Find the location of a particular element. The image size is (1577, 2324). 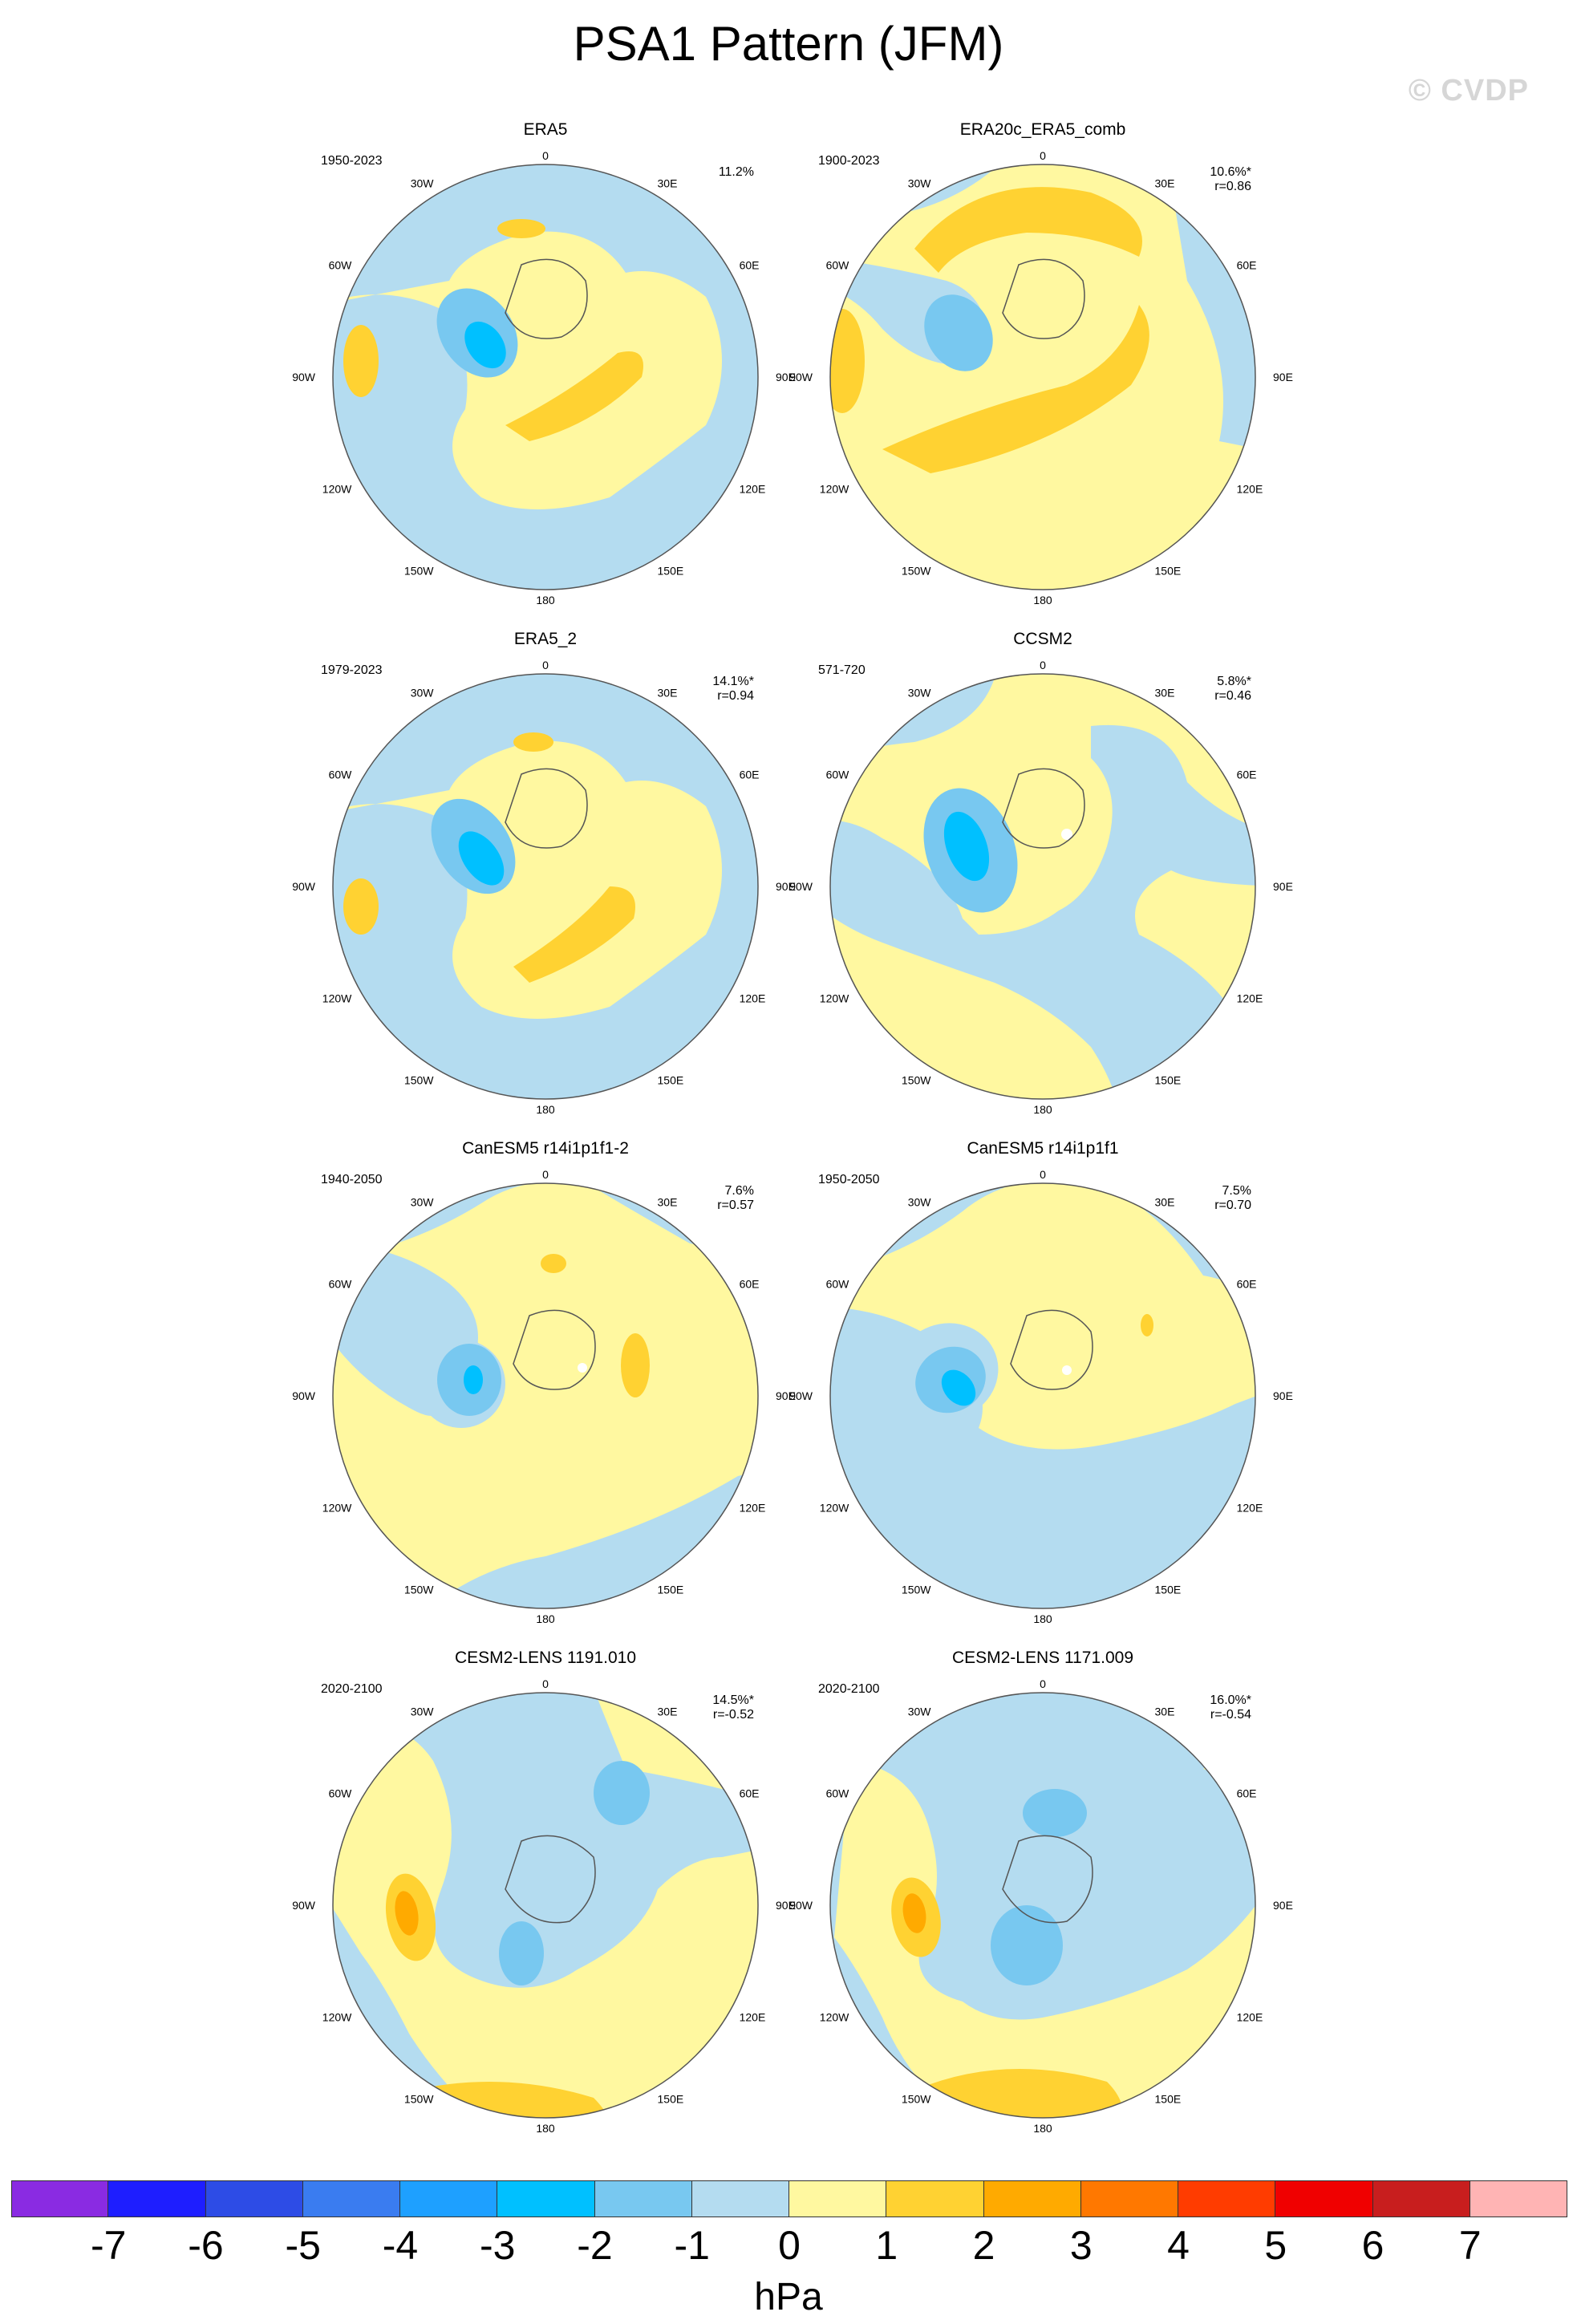

panel-period: 1900-2023 is located at coordinates (849, 161).